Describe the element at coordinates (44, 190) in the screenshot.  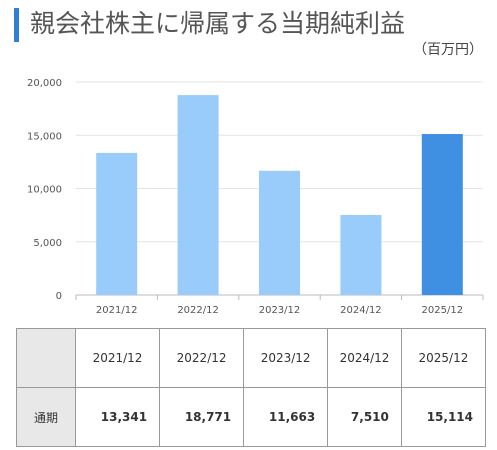
I see `y-tick-label: 10,000` at that location.